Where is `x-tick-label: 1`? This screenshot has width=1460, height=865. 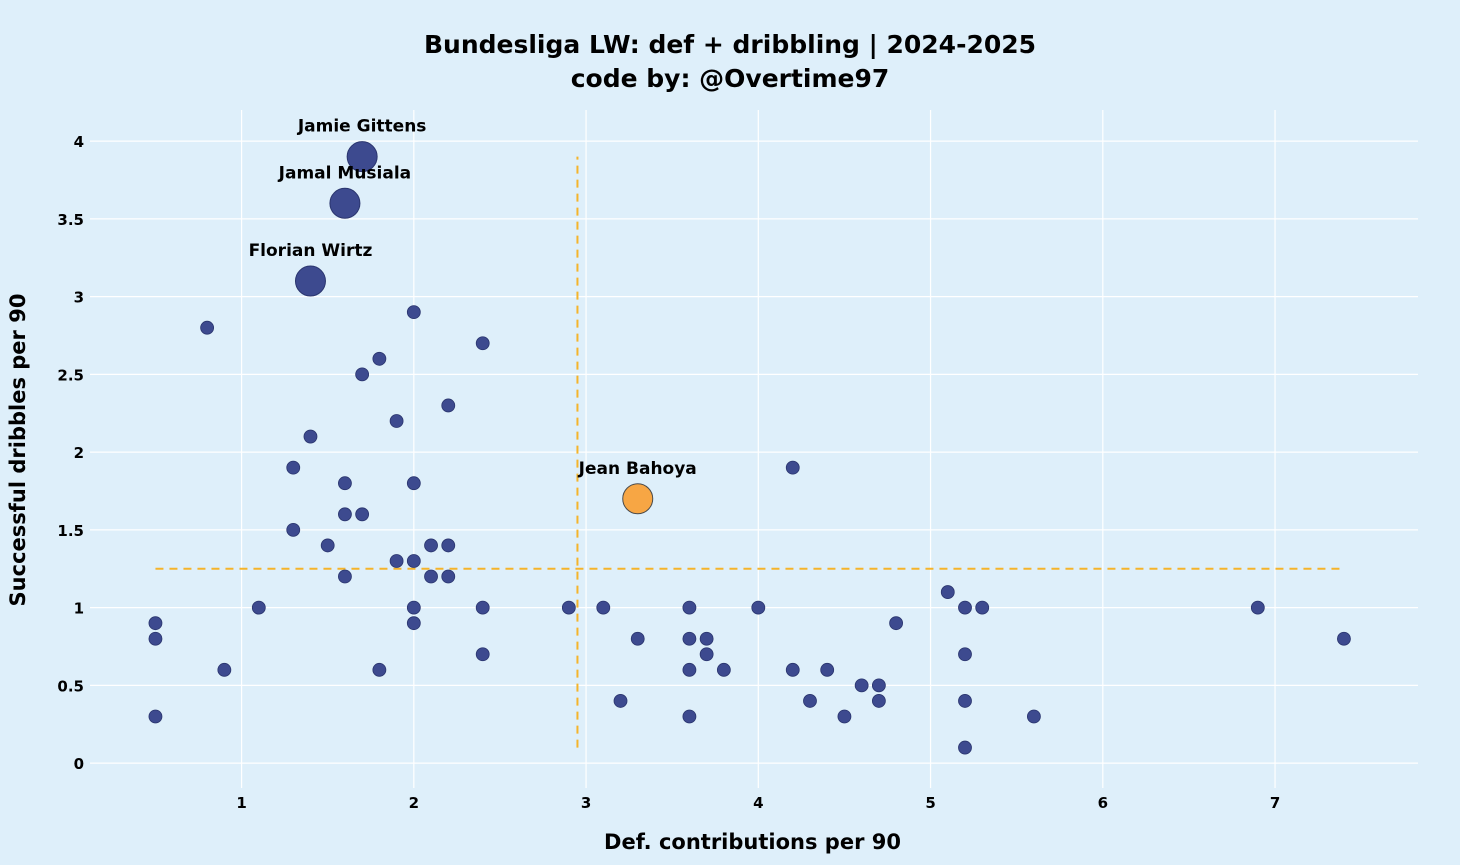 x-tick-label: 1 is located at coordinates (241, 803).